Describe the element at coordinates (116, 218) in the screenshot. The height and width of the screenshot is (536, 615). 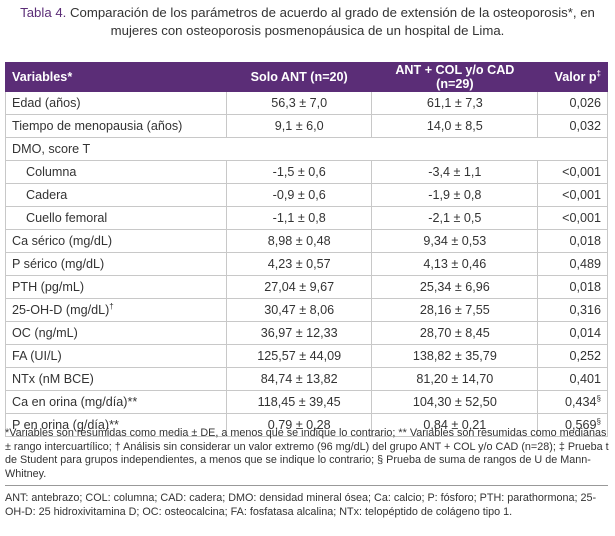
I see `cell-variable: Cuello femoral` at that location.